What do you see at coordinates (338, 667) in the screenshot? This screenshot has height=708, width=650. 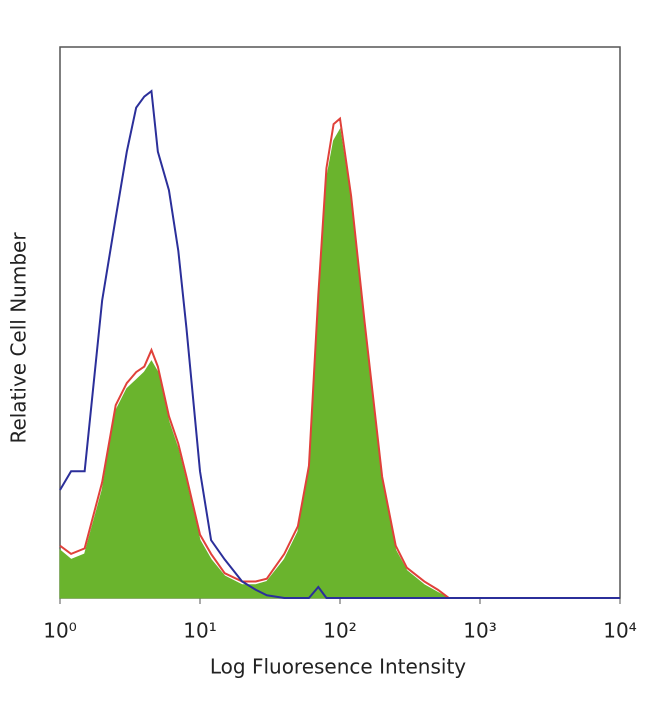 I see `x-axis-label: Log Fluoresence Intensity` at bounding box center [338, 667].